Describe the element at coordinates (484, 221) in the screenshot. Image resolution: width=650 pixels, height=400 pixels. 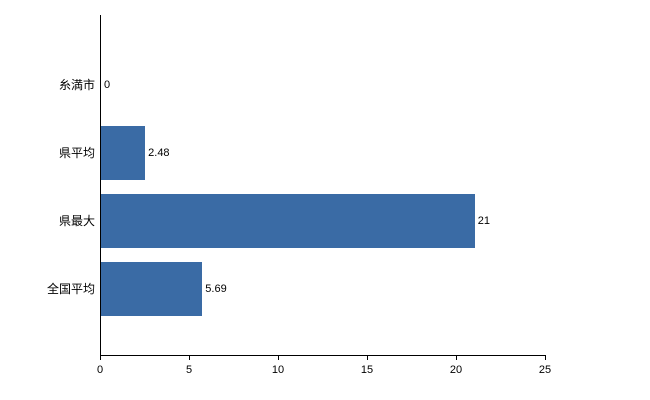
I see `value-label-2: 21` at that location.